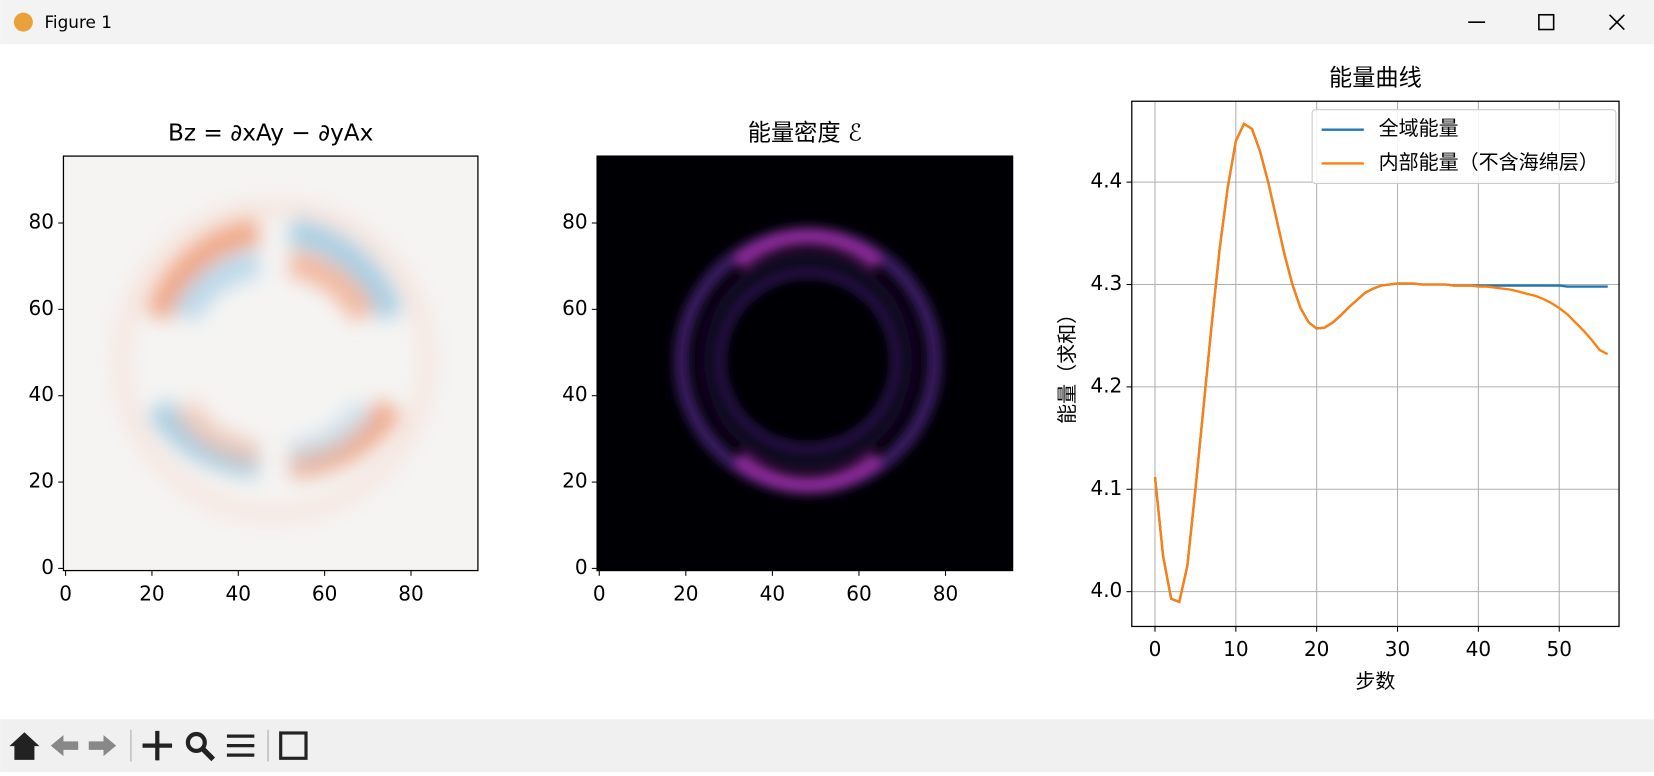 This screenshot has height=776, width=1654. Describe the element at coordinates (1558, 649) in the screenshot. I see `x-tick-label: 50` at that location.